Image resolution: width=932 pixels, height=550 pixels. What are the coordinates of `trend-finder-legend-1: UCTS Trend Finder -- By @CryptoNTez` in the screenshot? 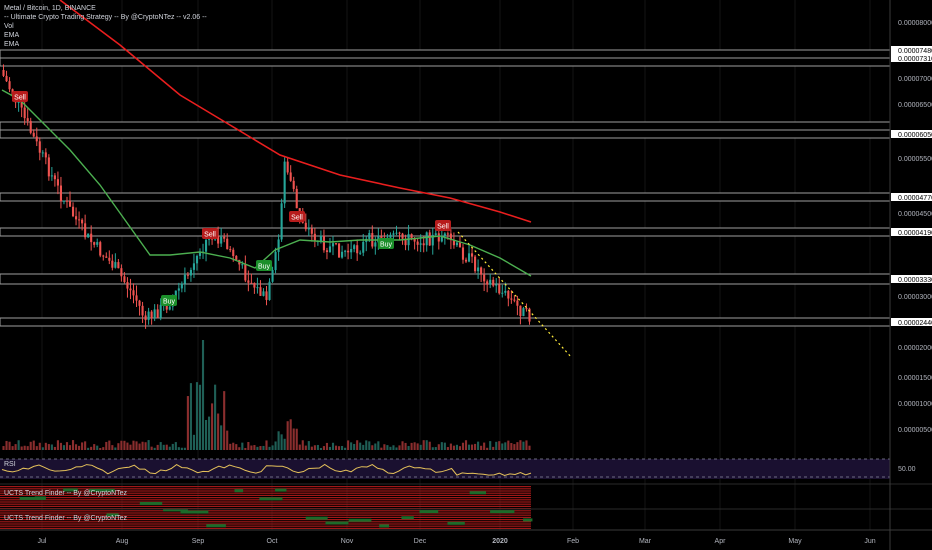 It's located at (66, 493).